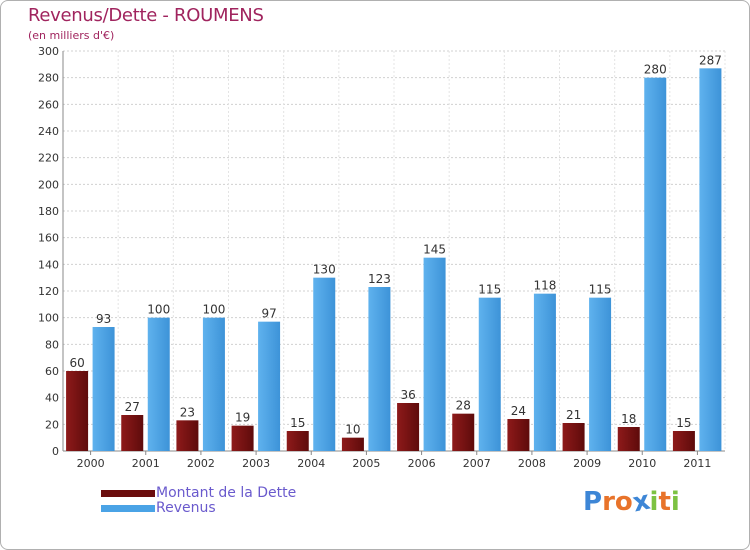  I want to click on y-tick-label: 60, so click(52, 371).